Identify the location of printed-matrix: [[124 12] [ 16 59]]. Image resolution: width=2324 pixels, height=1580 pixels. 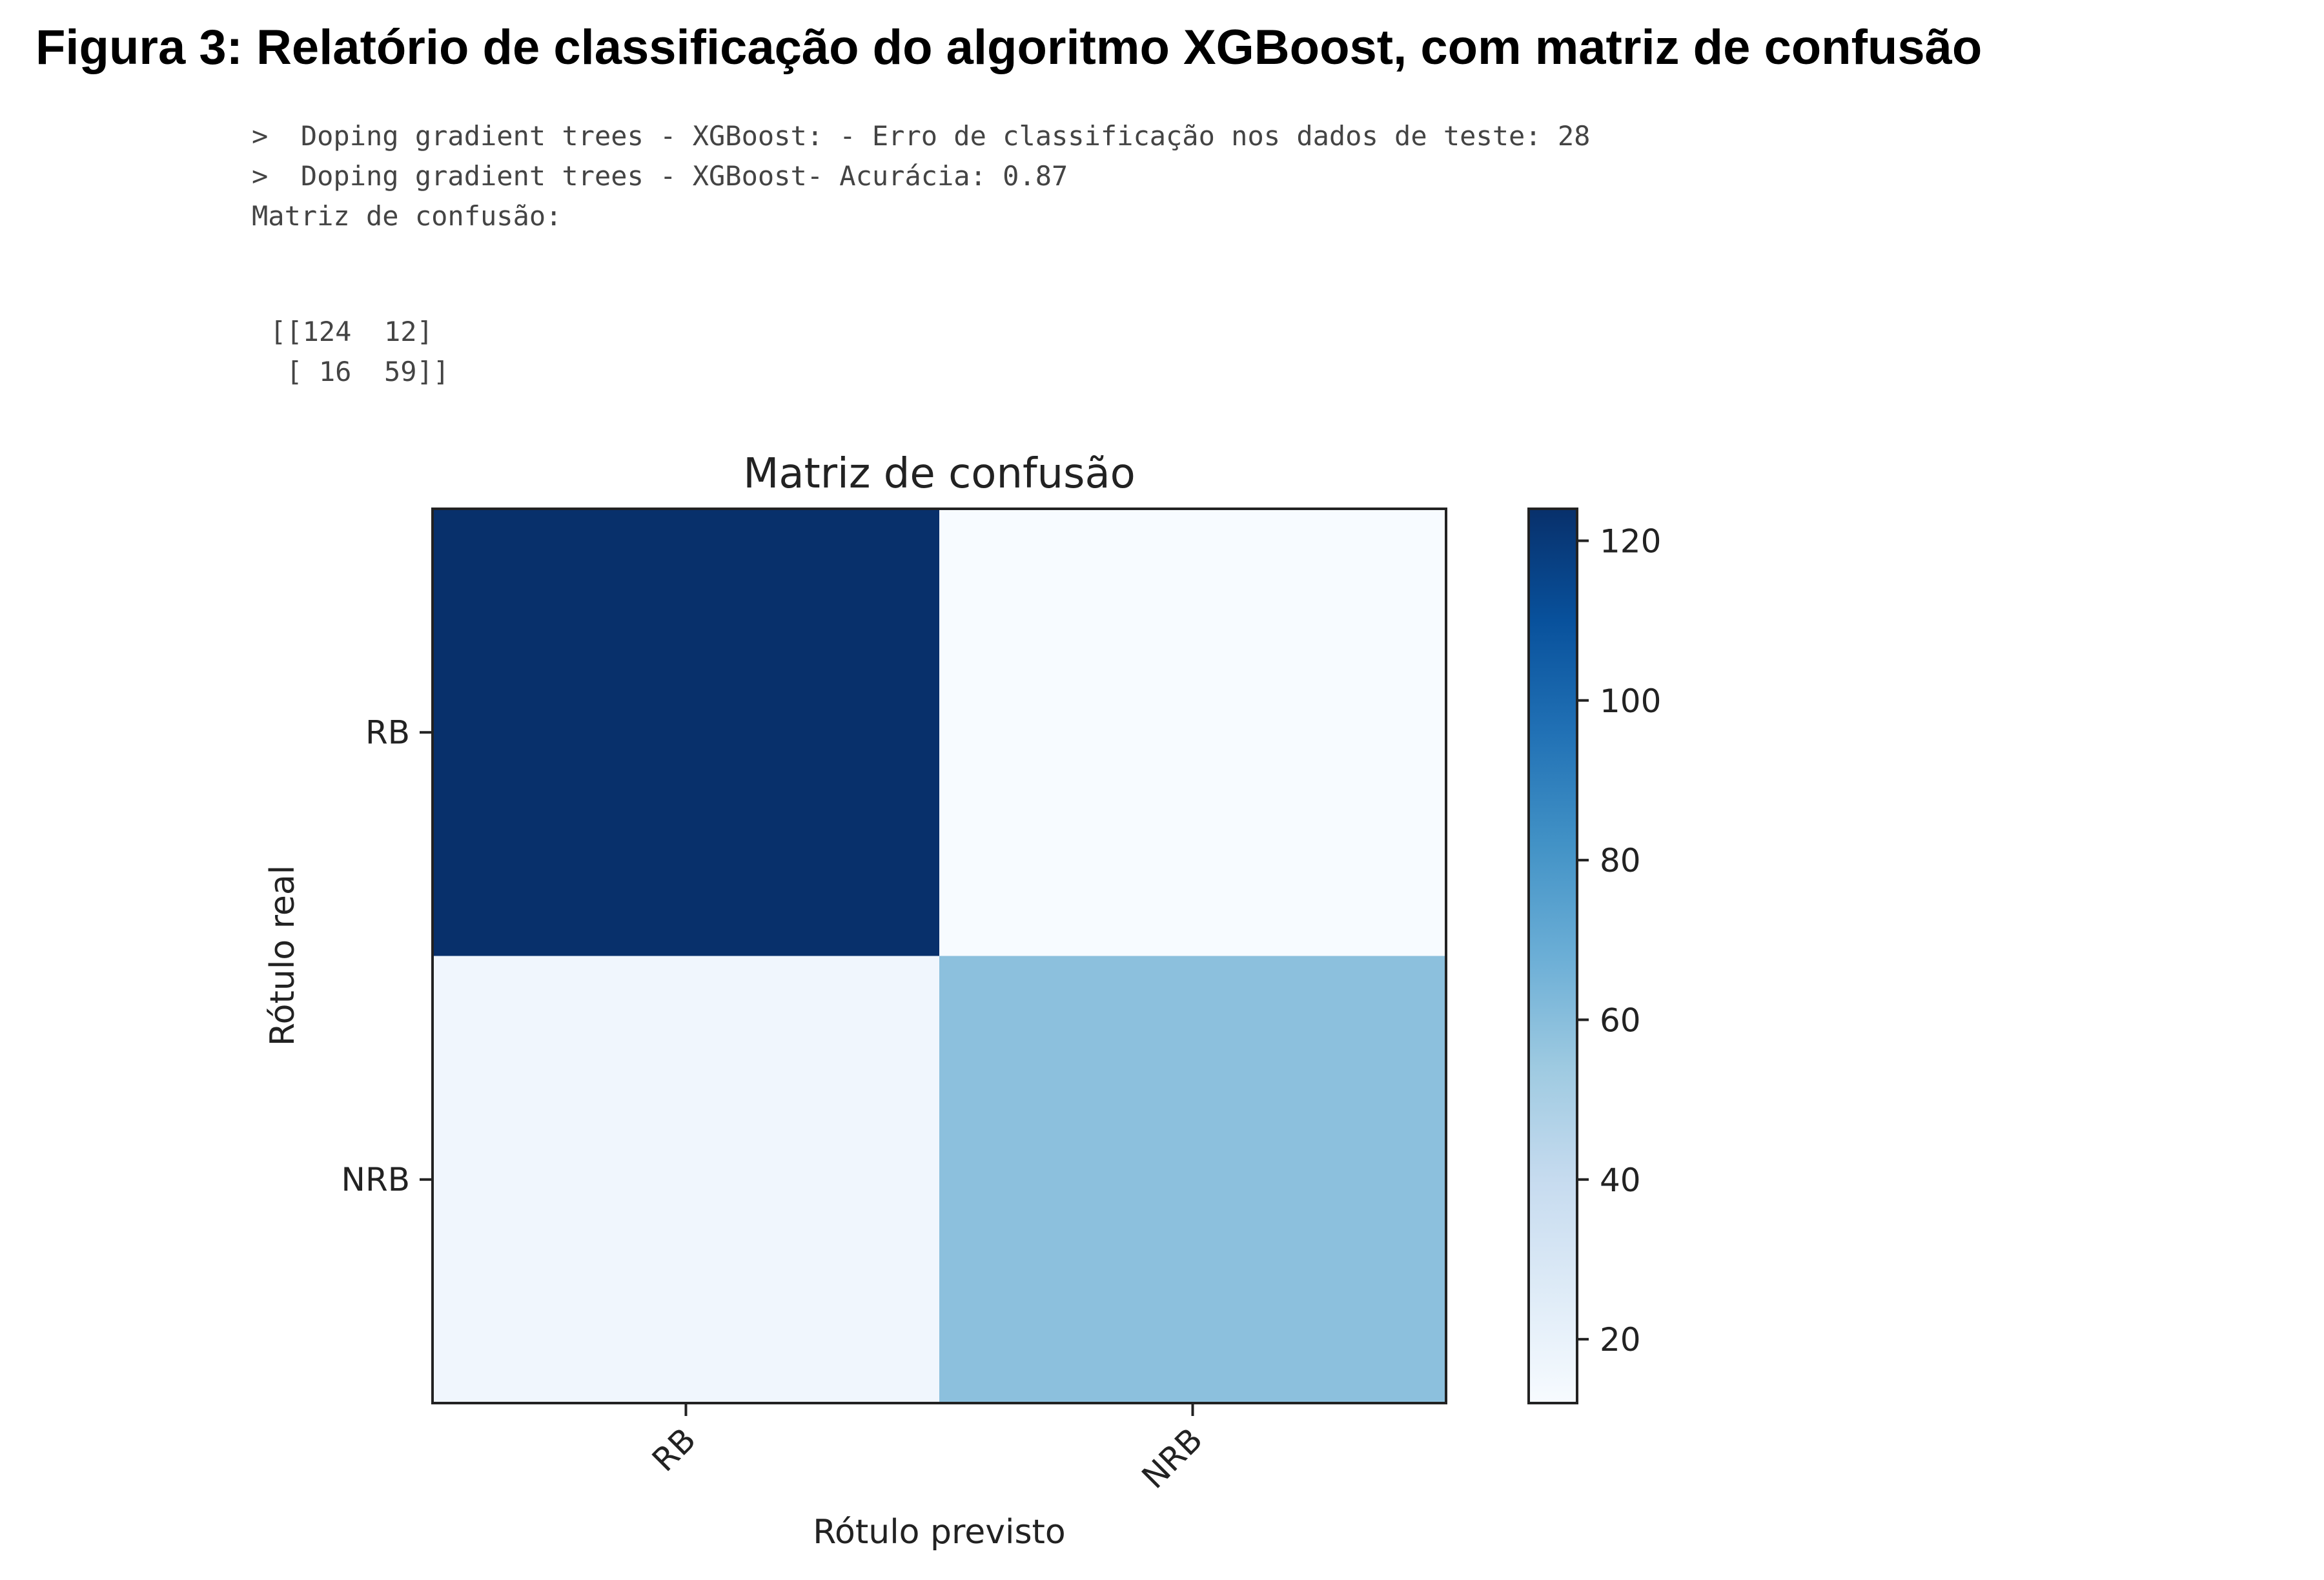
(359, 352).